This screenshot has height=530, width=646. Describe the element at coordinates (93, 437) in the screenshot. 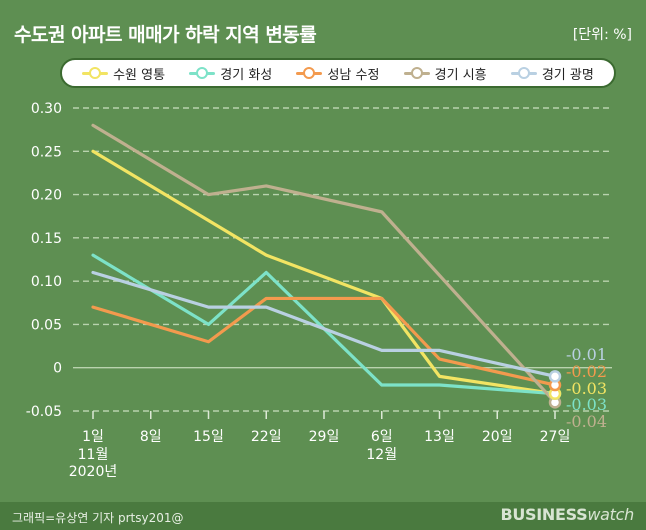

I see `x-tick-label: 1일` at that location.